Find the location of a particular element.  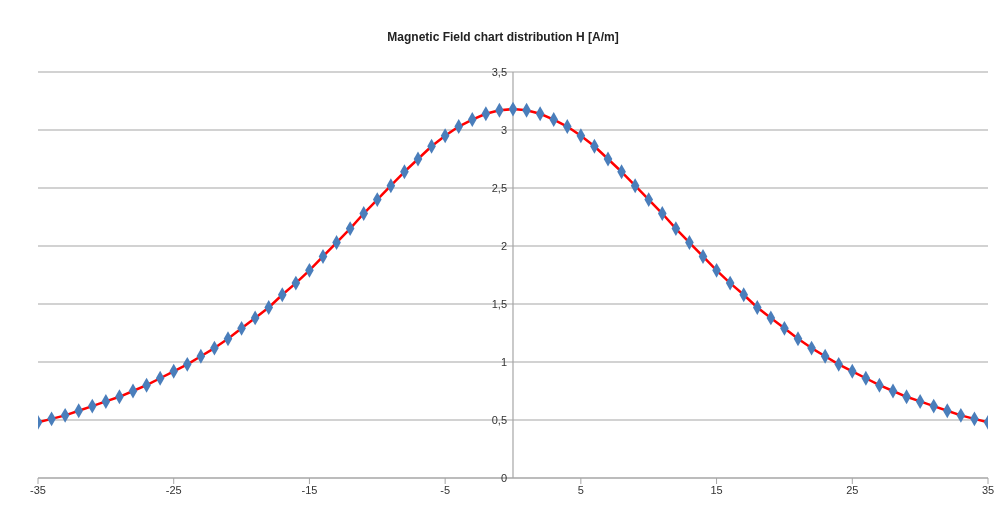

y-tick-label: 1,5 is located at coordinates (499, 304).